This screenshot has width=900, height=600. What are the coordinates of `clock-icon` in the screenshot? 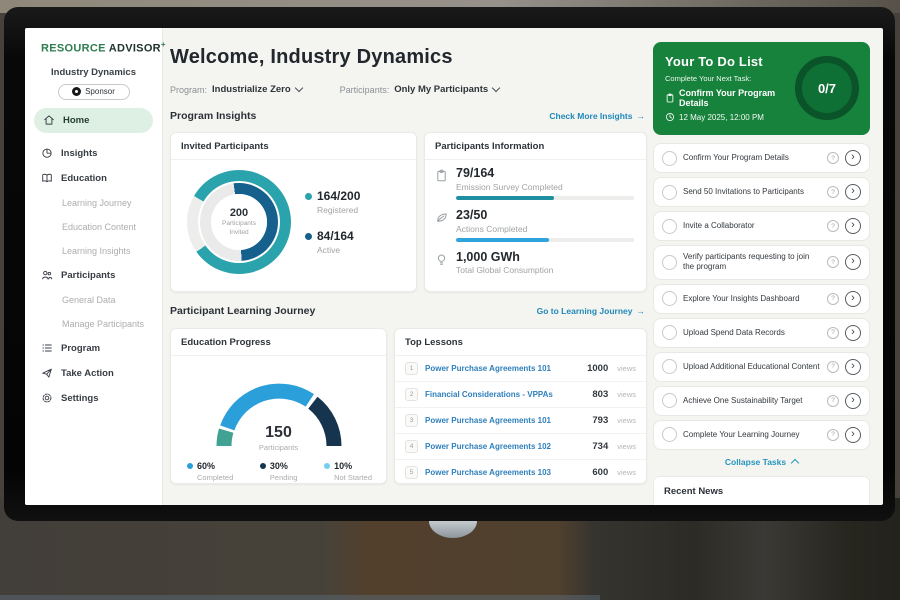 It's located at (670, 117).